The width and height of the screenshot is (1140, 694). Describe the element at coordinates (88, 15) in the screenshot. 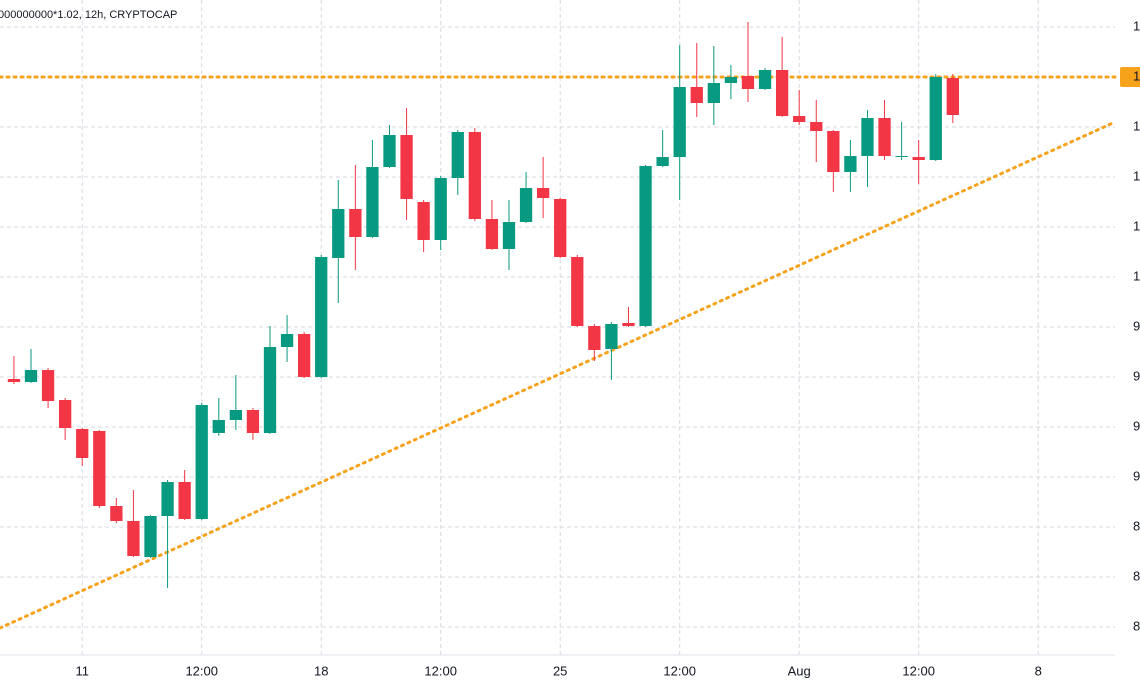

I see `chart-title: 000000000*1.02, 12h, CRYPTOCAP` at that location.